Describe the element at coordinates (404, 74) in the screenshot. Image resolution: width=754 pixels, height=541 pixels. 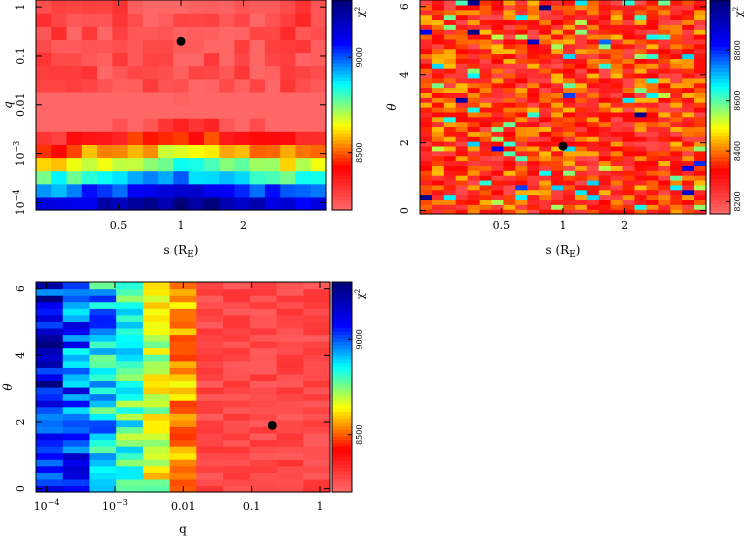
I see `y-tick-label: 4` at that location.